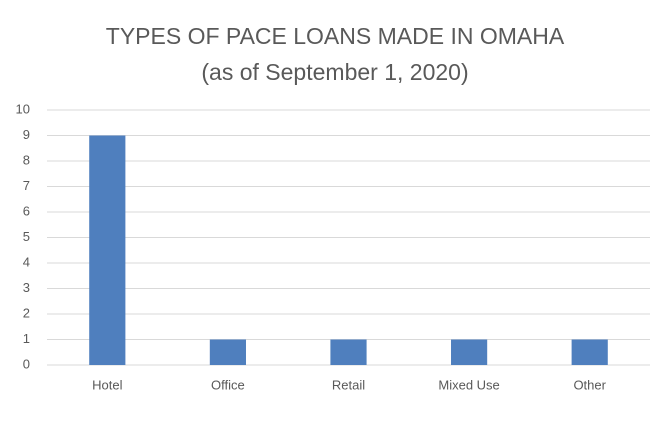 Image resolution: width=670 pixels, height=429 pixels. I want to click on y-tick-label: 5, so click(26, 236).